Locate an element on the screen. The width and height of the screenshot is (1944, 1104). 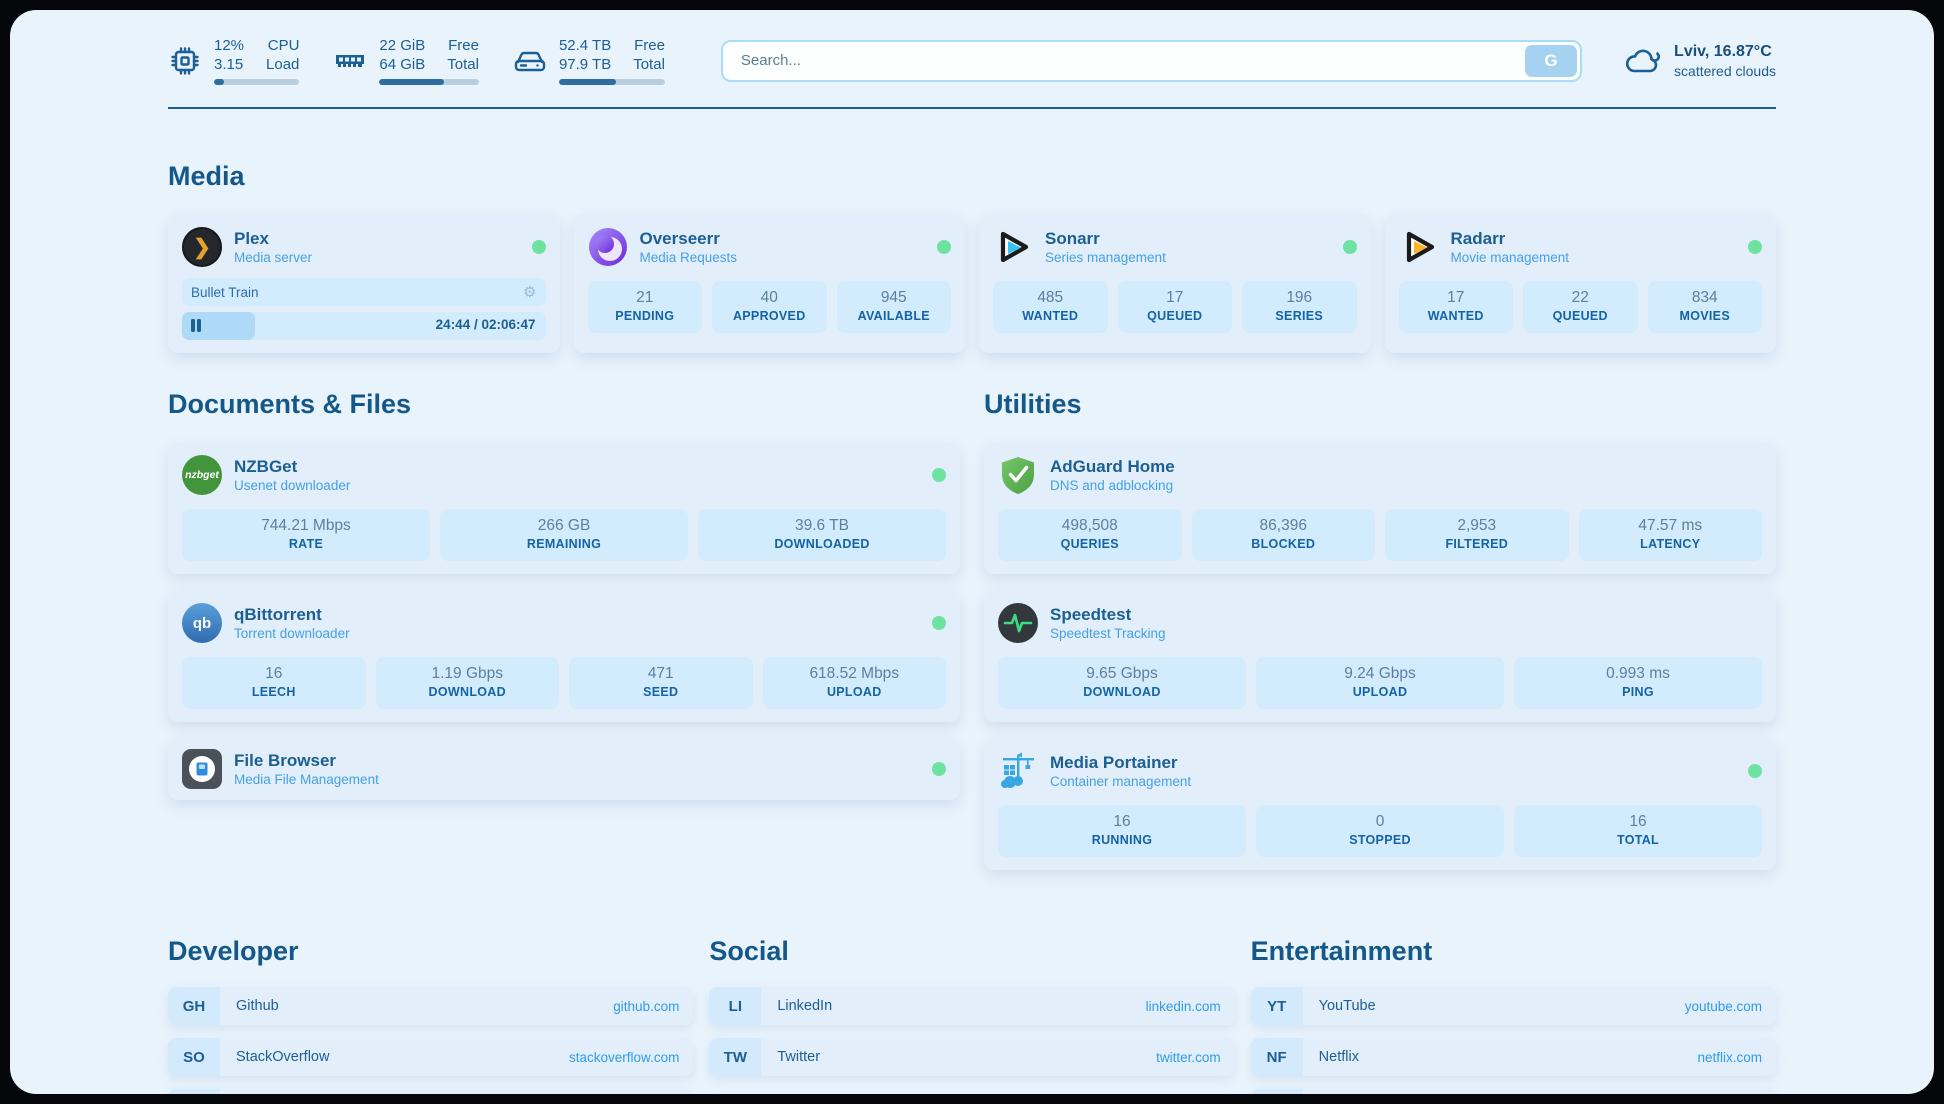
cpu-label: CPU is located at coordinates (283, 45).